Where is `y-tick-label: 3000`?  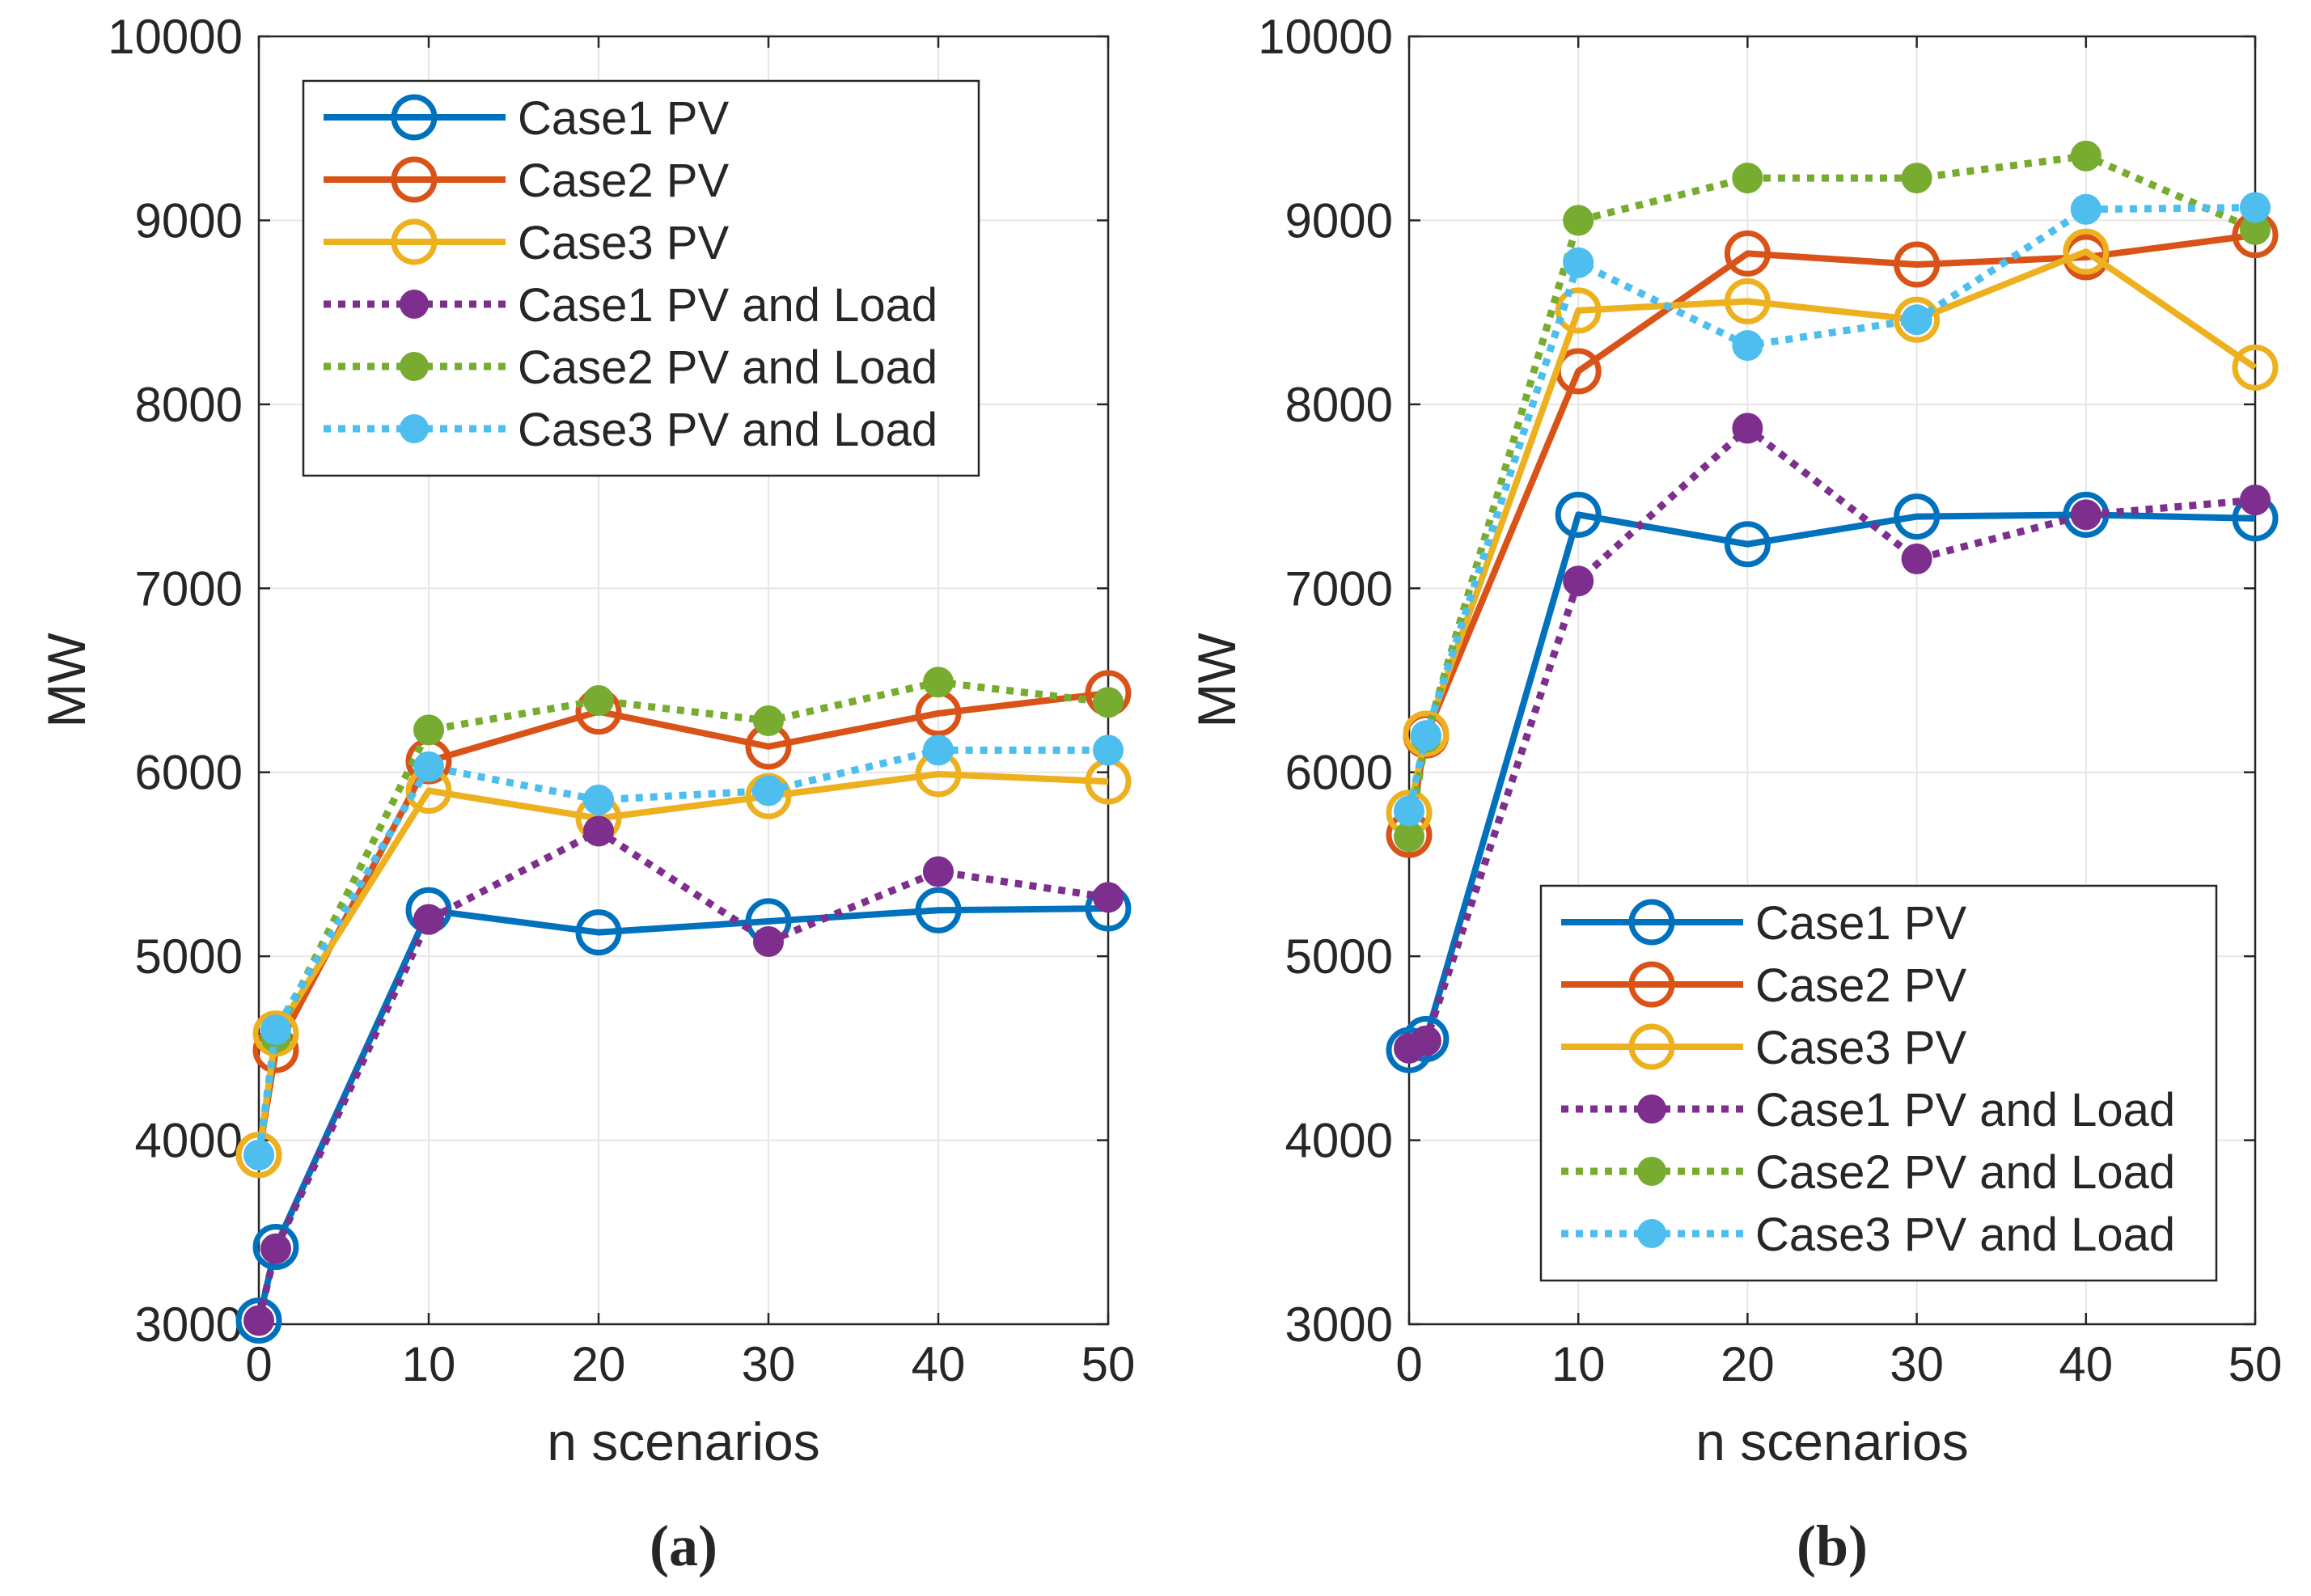 y-tick-label: 3000 is located at coordinates (1339, 1325).